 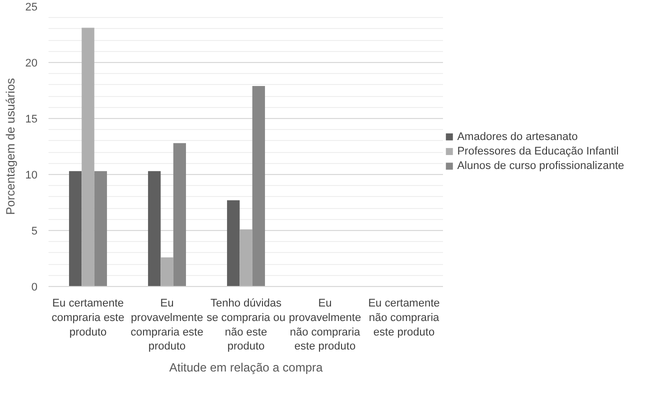 What do you see at coordinates (34, 232) in the screenshot?
I see `y-tick-label: 5` at bounding box center [34, 232].